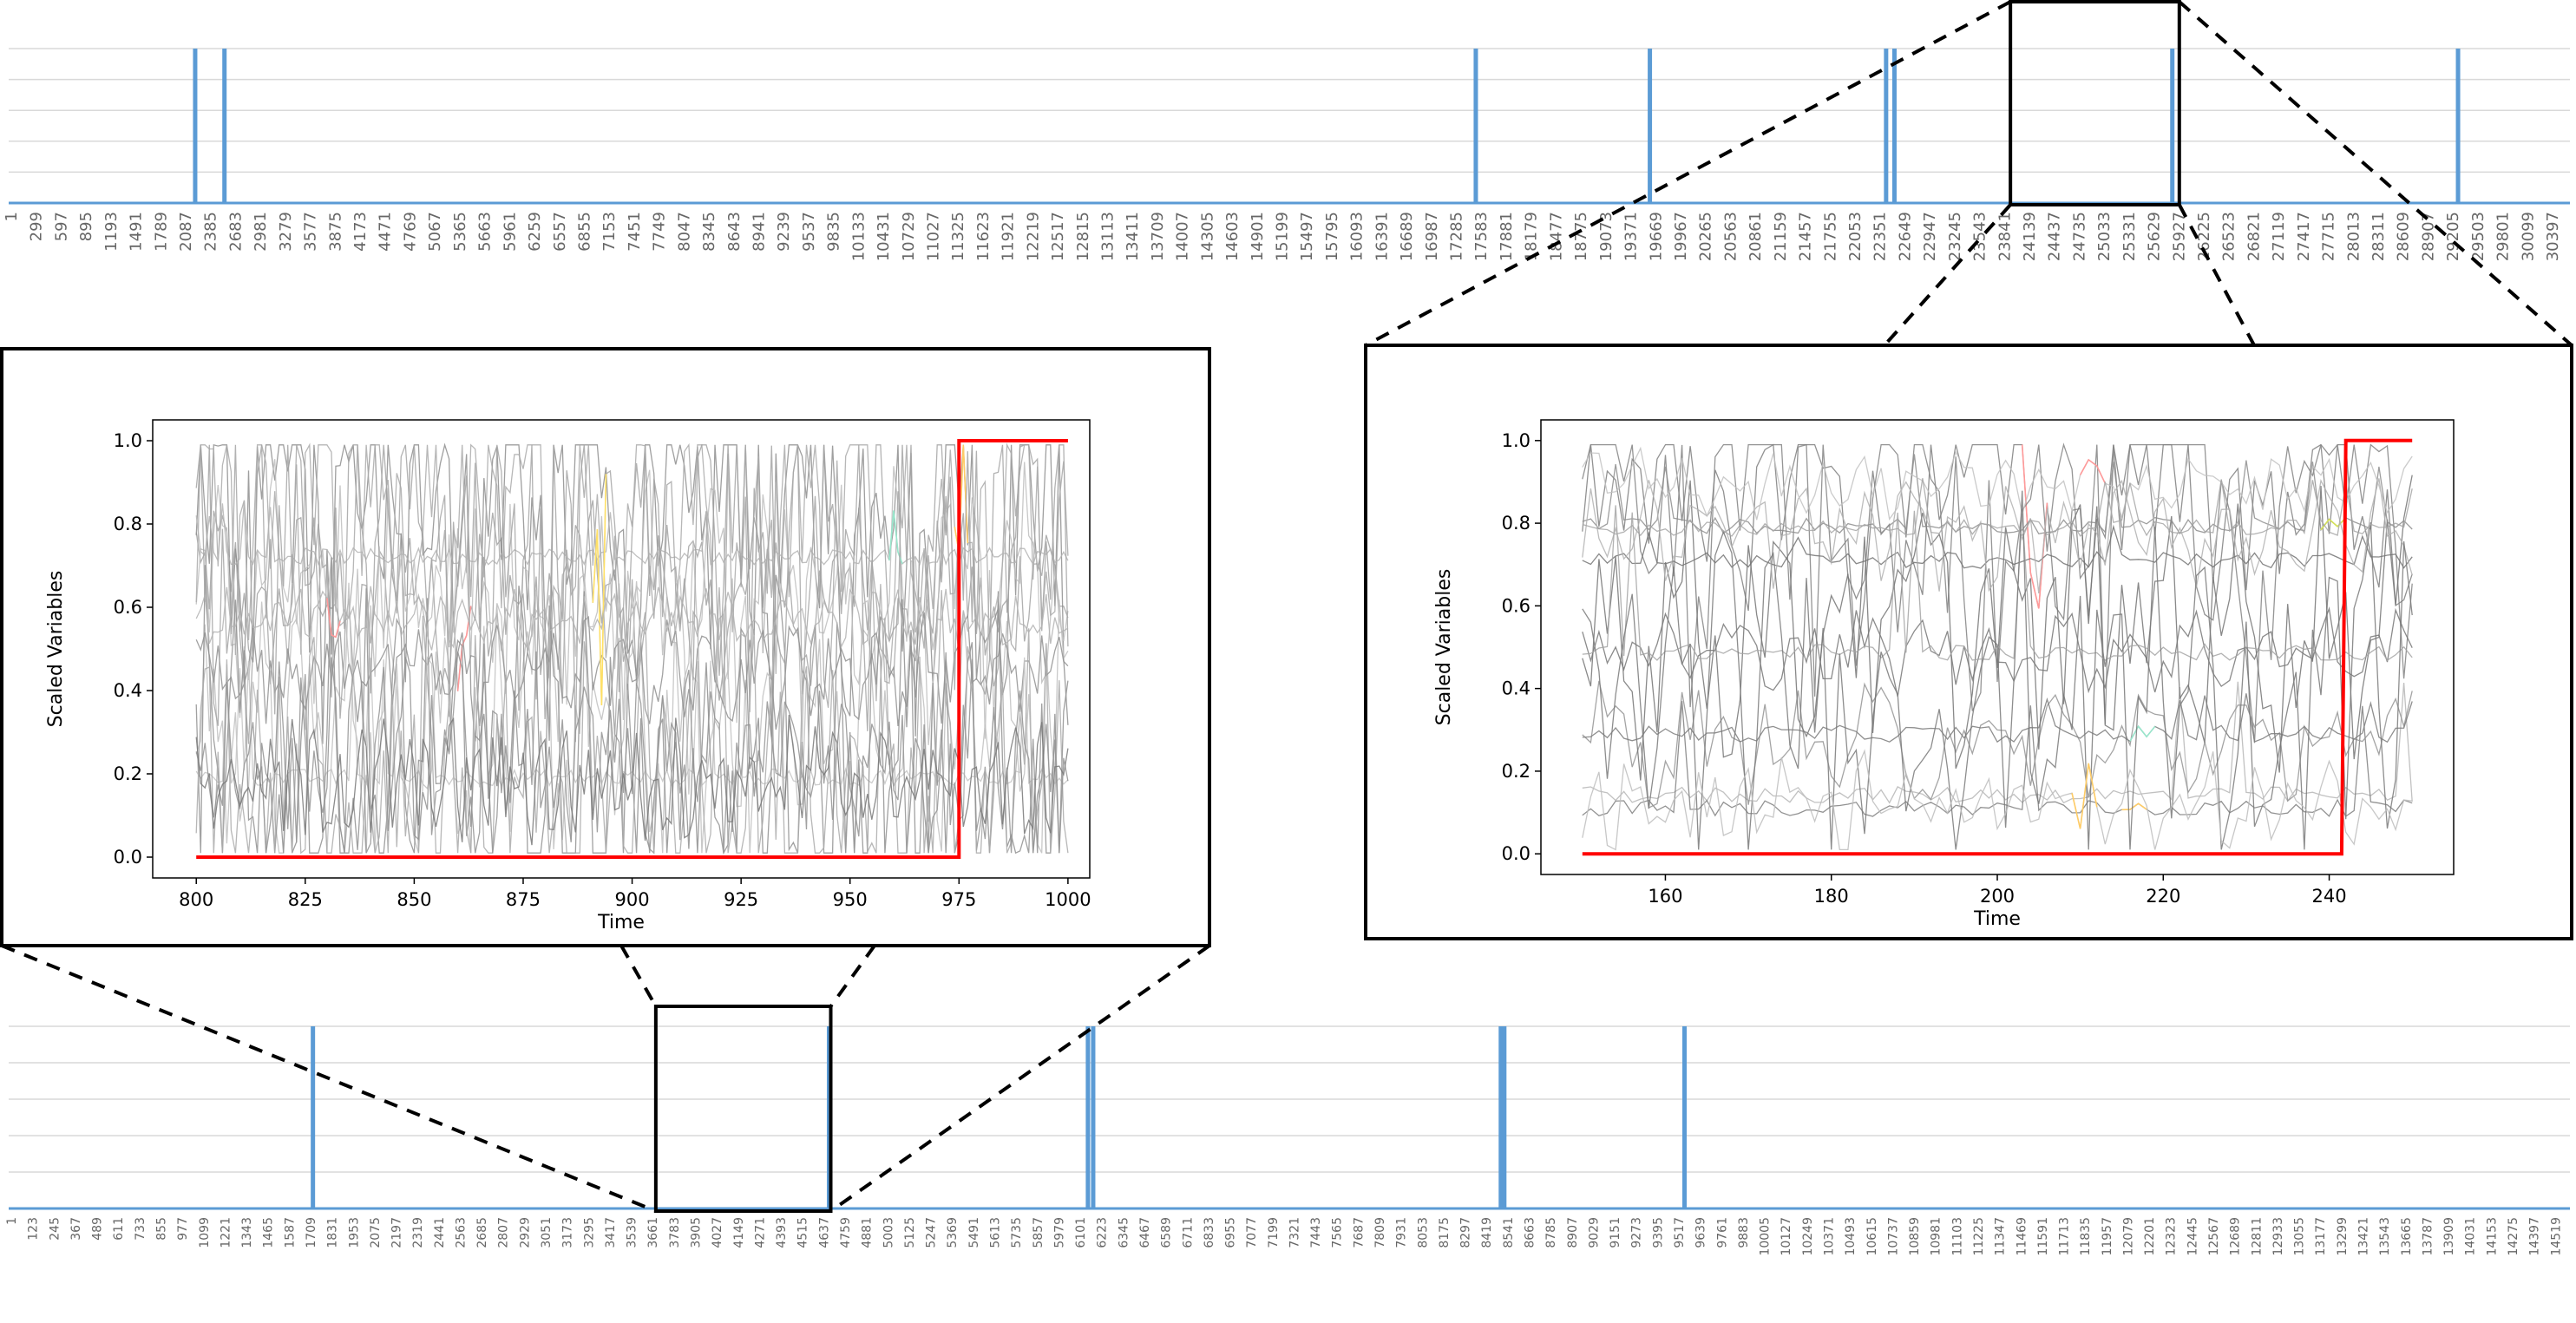 The image size is (2576, 1323). I want to click on x-tick-label: 27715, so click(2329, 237).